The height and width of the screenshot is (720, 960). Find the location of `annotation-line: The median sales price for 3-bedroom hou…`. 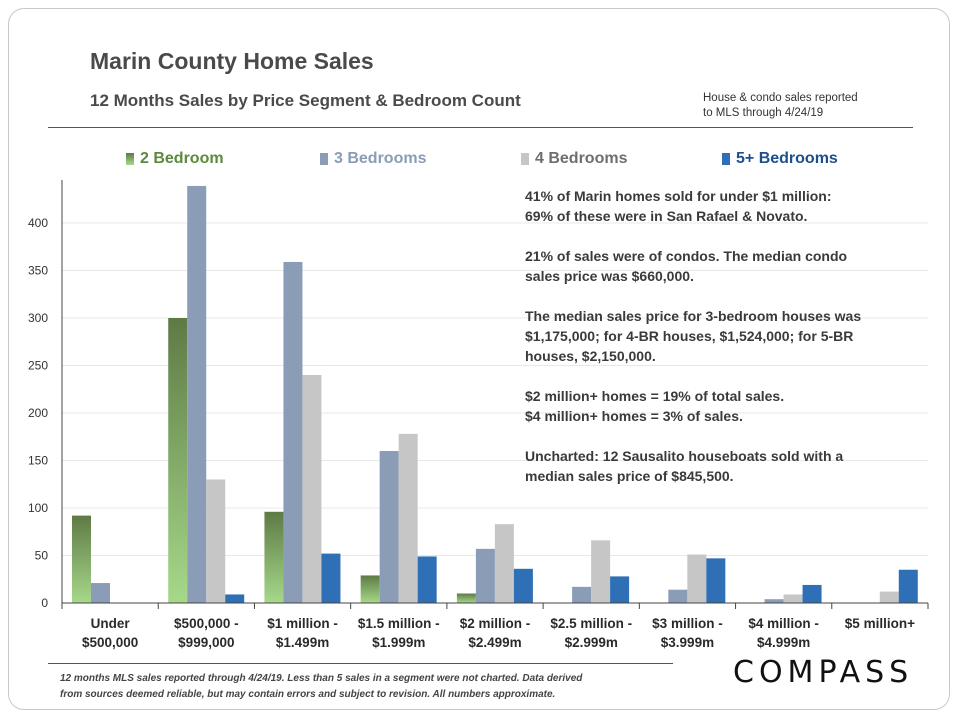

annotation-line: The median sales price for 3-bedroom hou… is located at coordinates (693, 316).